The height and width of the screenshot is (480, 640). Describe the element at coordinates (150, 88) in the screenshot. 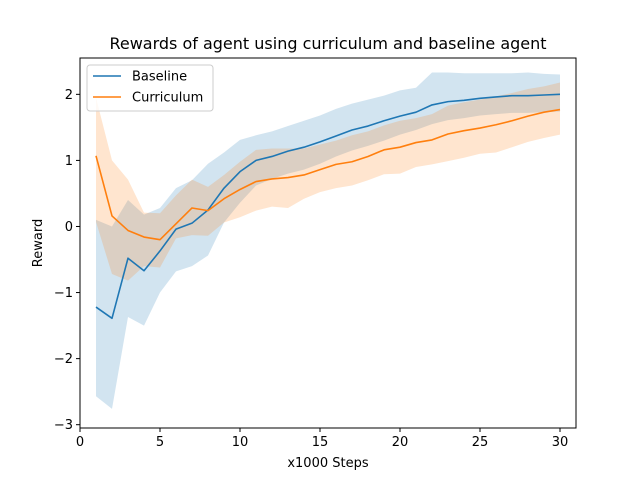

I see `legend: Baseline Curriculum` at that location.